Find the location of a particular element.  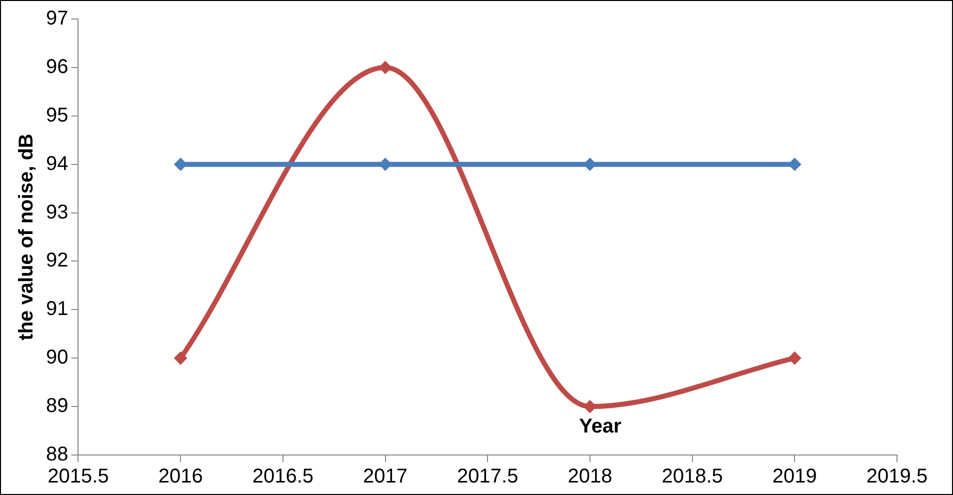

y-axis-title: the value of noise, dB is located at coordinates (27, 237).